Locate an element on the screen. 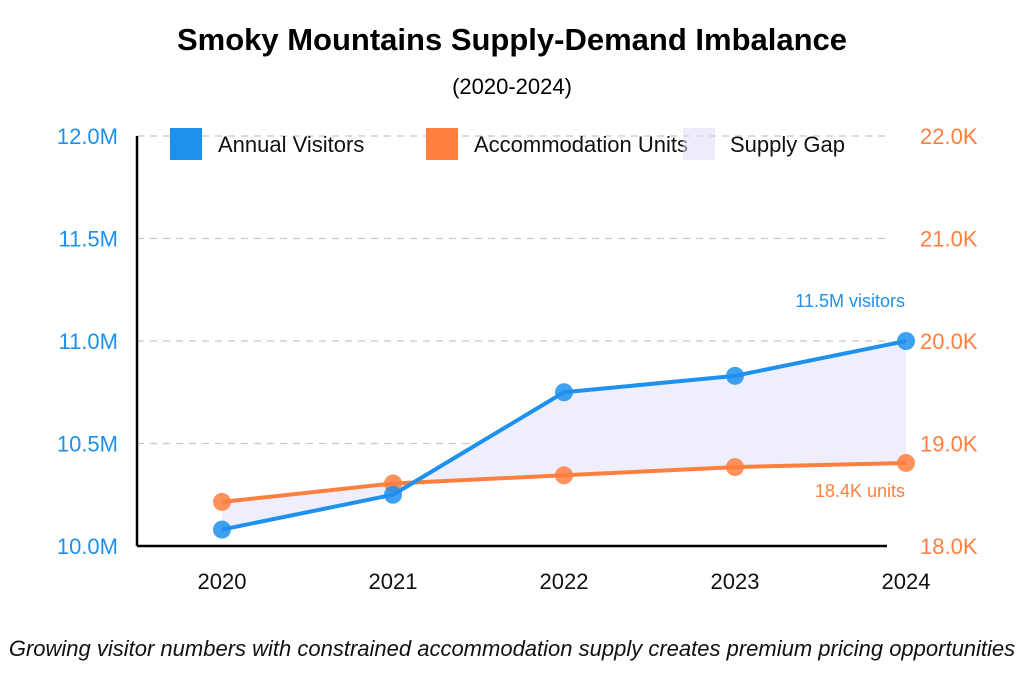  y-left-tick-label: 11.5M is located at coordinates (88, 239).